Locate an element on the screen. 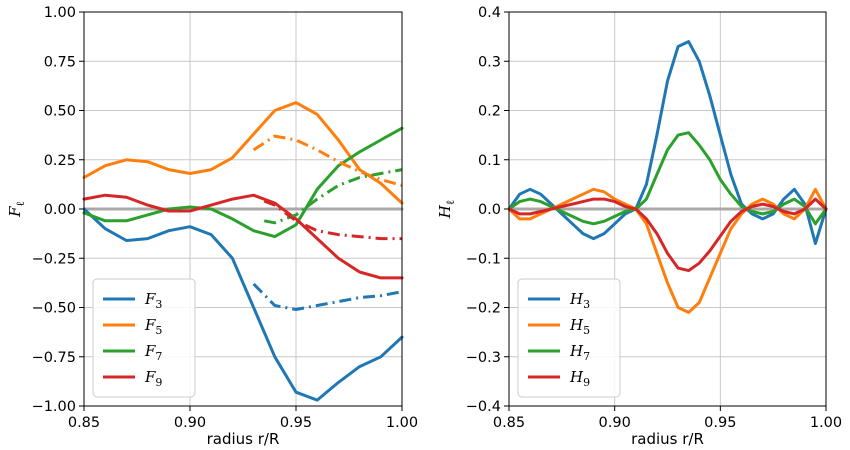 Image resolution: width=850 pixels, height=450 pixels. y-axis-label: Hℓ is located at coordinates (446, 209).